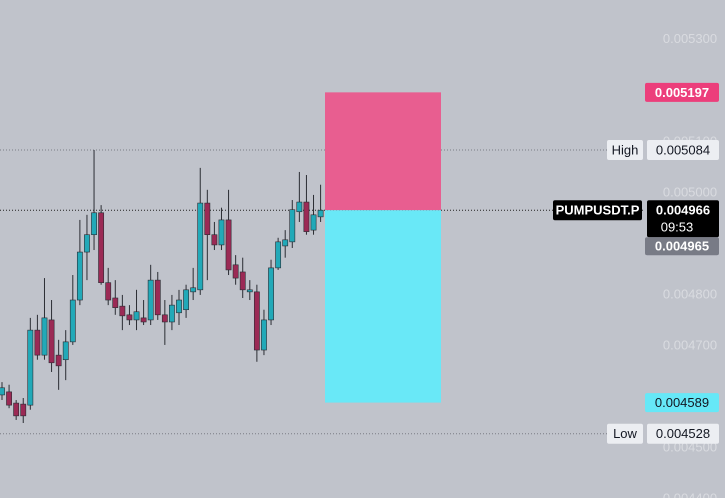 The image size is (725, 498). What do you see at coordinates (683, 219) in the screenshot?
I see `last-price-bg` at bounding box center [683, 219].